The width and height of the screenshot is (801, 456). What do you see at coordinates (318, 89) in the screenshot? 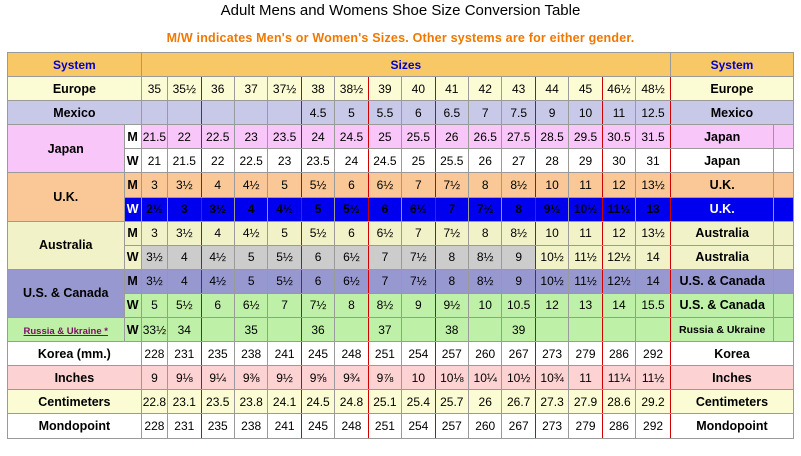
I see `size-cell: 38` at bounding box center [318, 89].